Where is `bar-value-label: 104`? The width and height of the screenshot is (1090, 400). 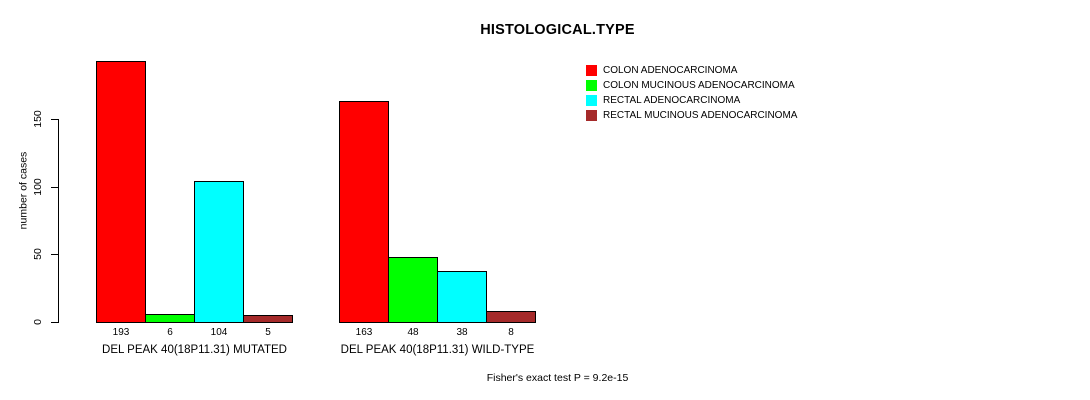
bar-value-label: 104 is located at coordinates (219, 332).